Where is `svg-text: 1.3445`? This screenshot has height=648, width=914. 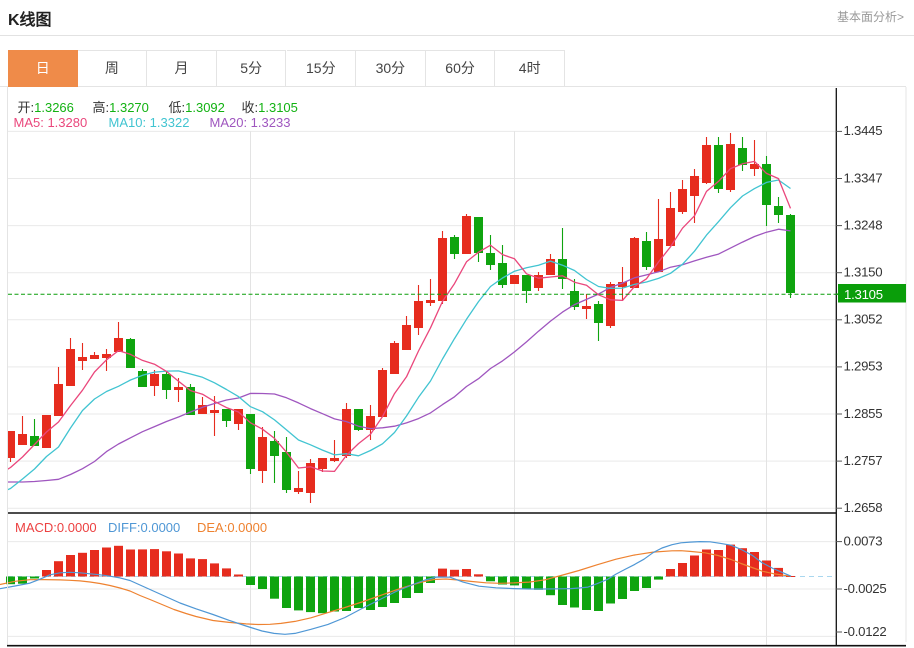 svg-text: 1.3445 is located at coordinates (863, 130).